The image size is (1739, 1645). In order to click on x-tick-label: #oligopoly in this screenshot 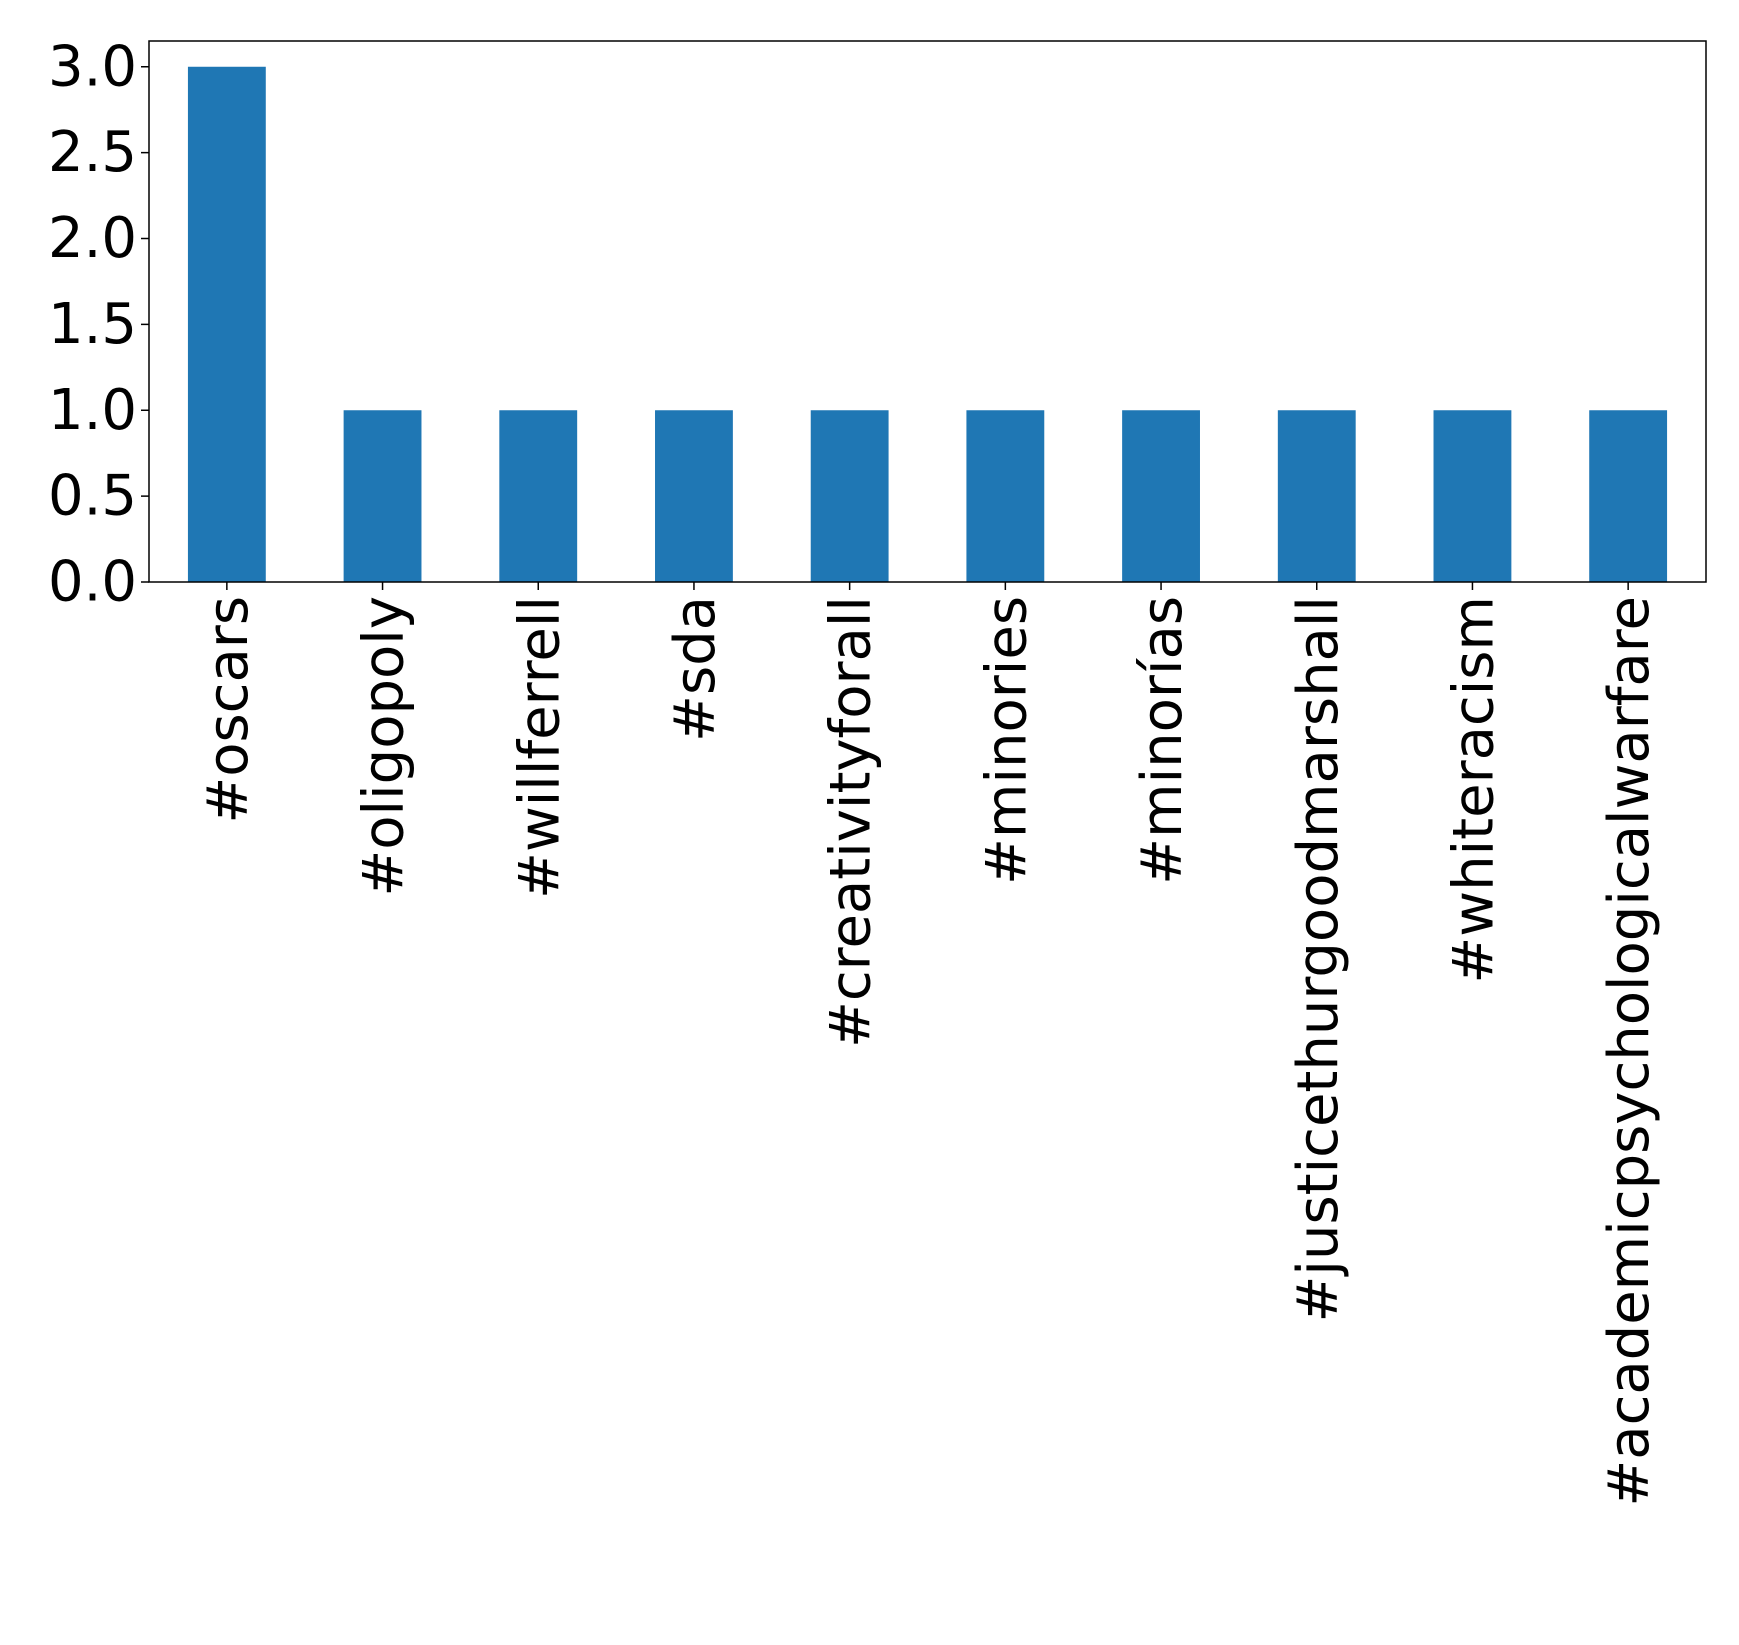, I will do `click(384, 746)`.